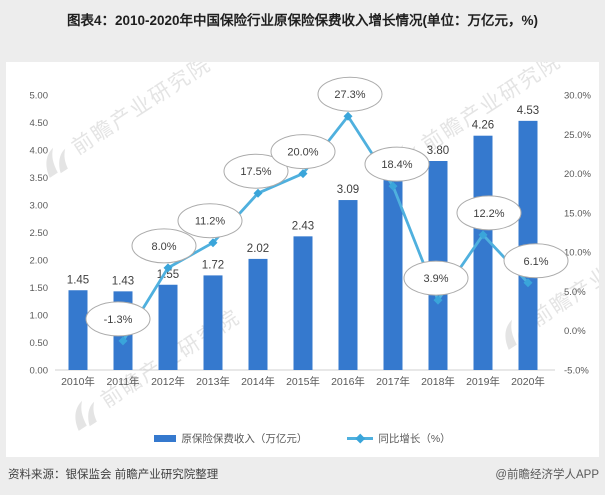 The height and width of the screenshot is (495, 605). What do you see at coordinates (360, 438) in the screenshot?
I see `legend-line-swatch-icon` at bounding box center [360, 438].